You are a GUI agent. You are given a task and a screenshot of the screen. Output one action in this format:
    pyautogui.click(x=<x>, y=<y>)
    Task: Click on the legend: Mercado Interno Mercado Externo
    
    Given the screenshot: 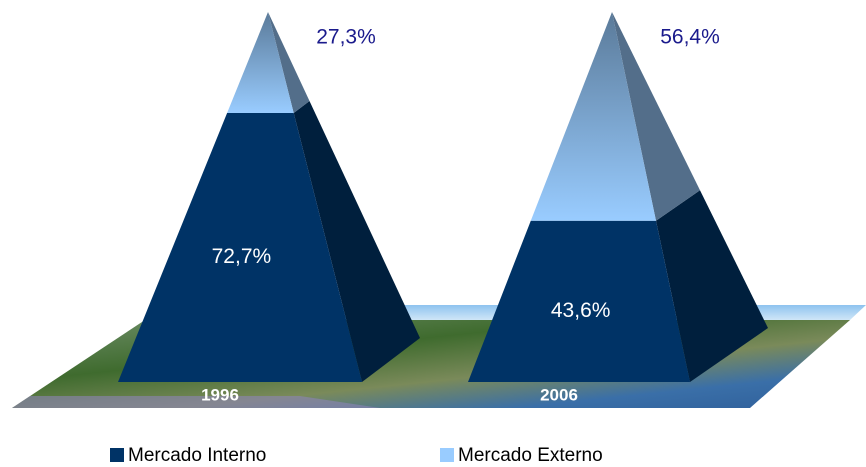 What is the action you would take?
    pyautogui.click(x=356, y=455)
    